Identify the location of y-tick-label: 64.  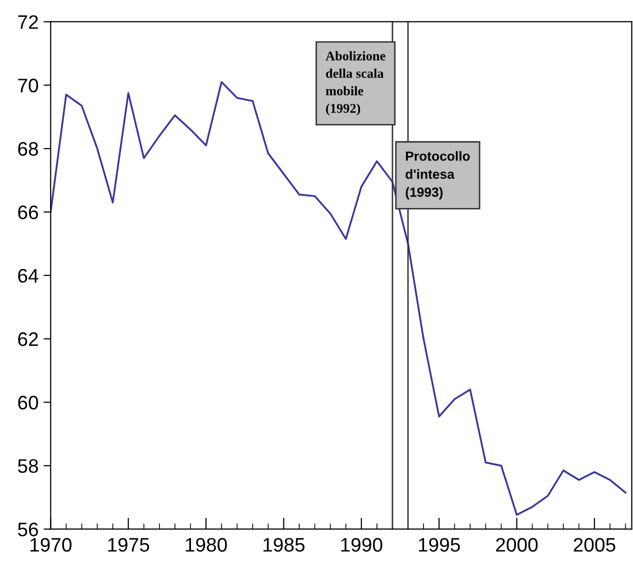
(28, 275).